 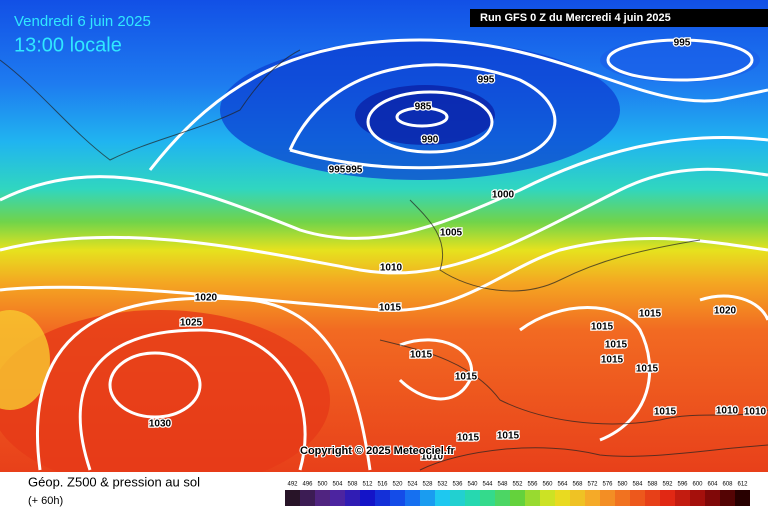 What do you see at coordinates (680, 60) in the screenshot?
I see `low-area-east` at bounding box center [680, 60].